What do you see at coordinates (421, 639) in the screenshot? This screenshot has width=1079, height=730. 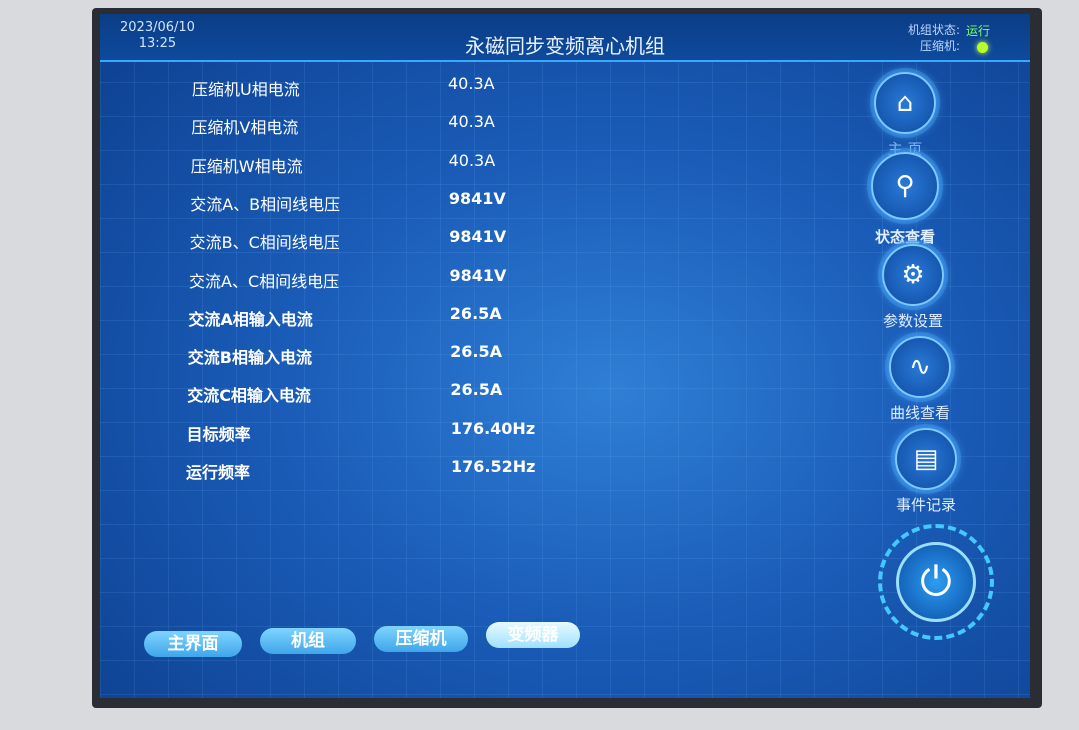 I see `tab-compressor: 压缩机` at bounding box center [421, 639].